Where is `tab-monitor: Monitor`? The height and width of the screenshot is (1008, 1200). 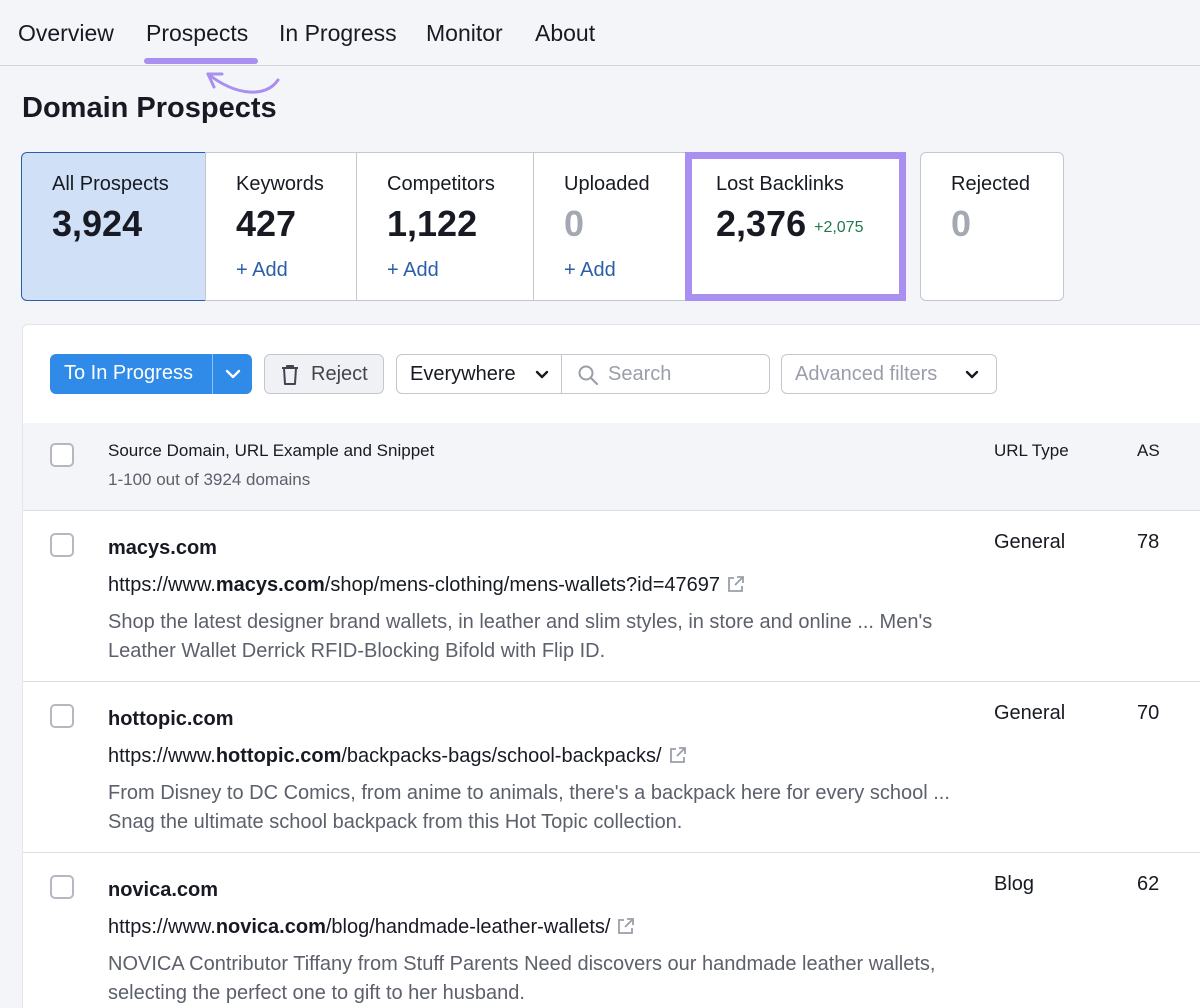
tab-monitor: Monitor is located at coordinates (464, 33).